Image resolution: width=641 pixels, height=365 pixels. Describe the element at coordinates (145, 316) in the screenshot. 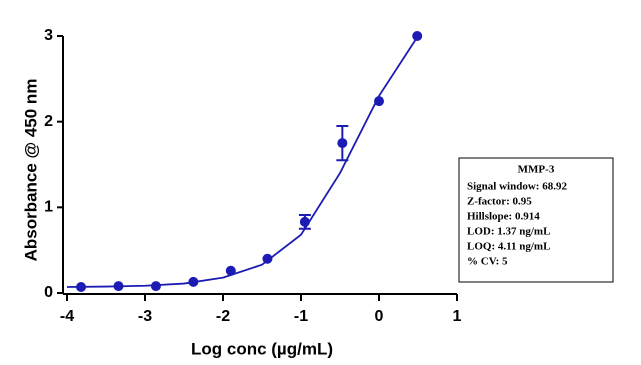

I see `x-tick-label: -3` at that location.